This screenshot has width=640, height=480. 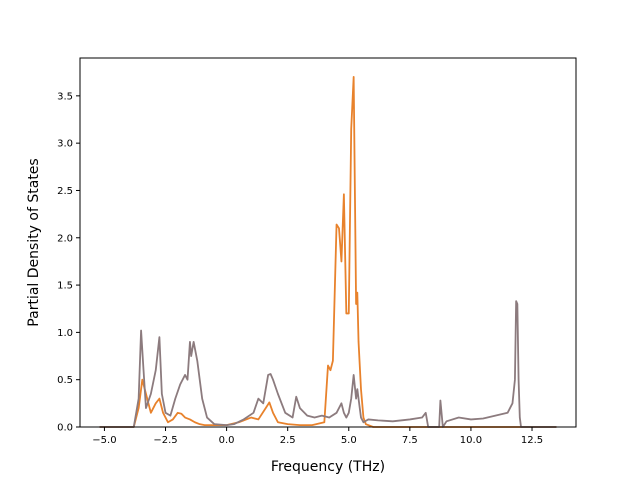 What do you see at coordinates (328, 467) in the screenshot?
I see `x-axis-label: Frequency (THz)` at bounding box center [328, 467].